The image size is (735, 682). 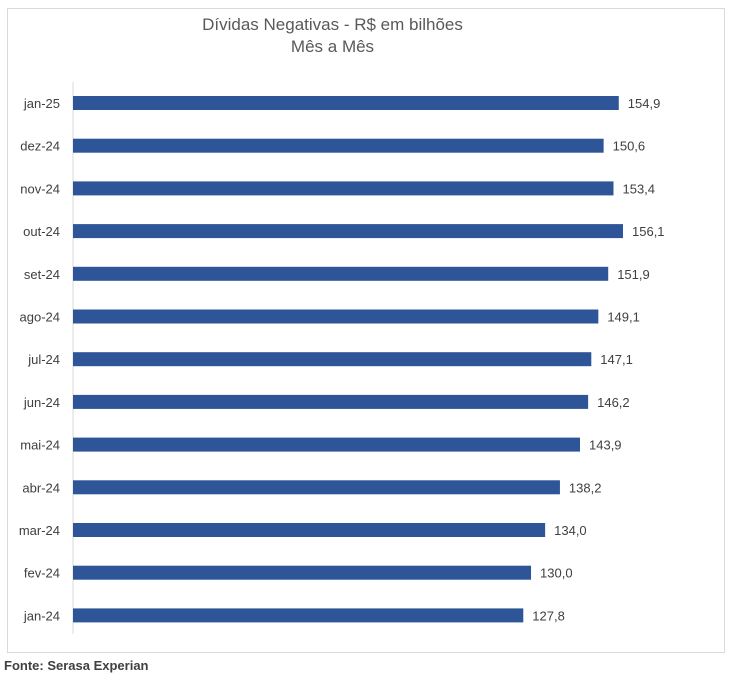 What do you see at coordinates (41, 103) in the screenshot?
I see `category-tick-label: jan-25` at bounding box center [41, 103].